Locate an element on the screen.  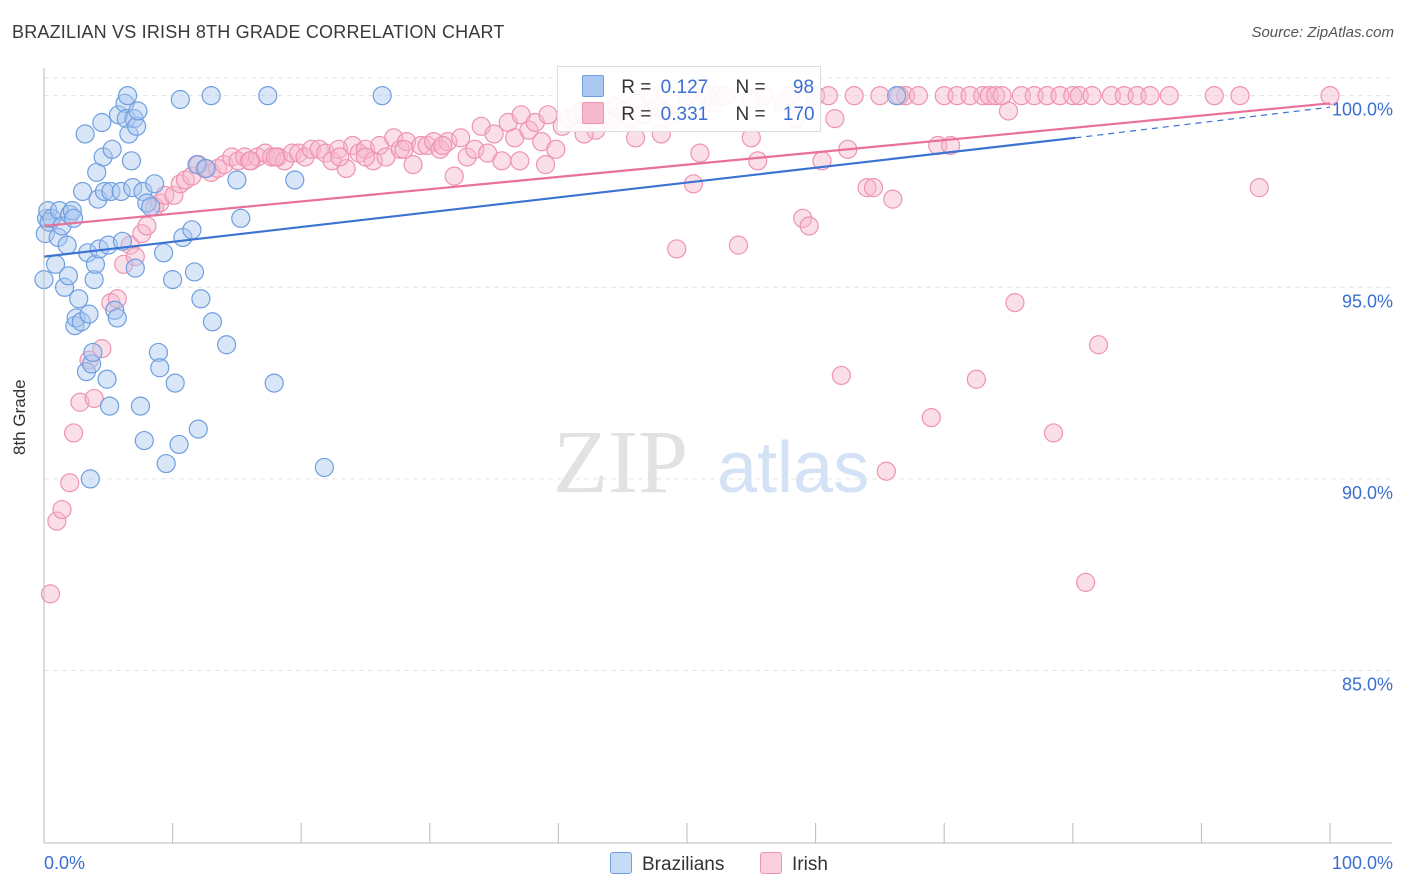
y-tick-label: 95.0% is located at coordinates (1367, 301).